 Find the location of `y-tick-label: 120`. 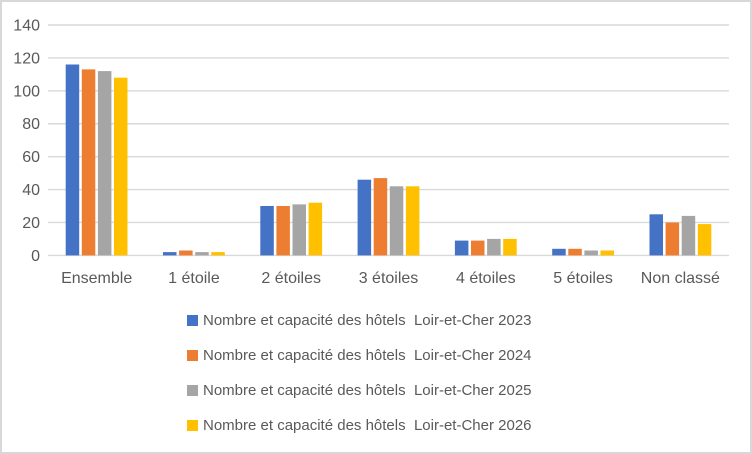

y-tick-label: 120 is located at coordinates (26, 58).